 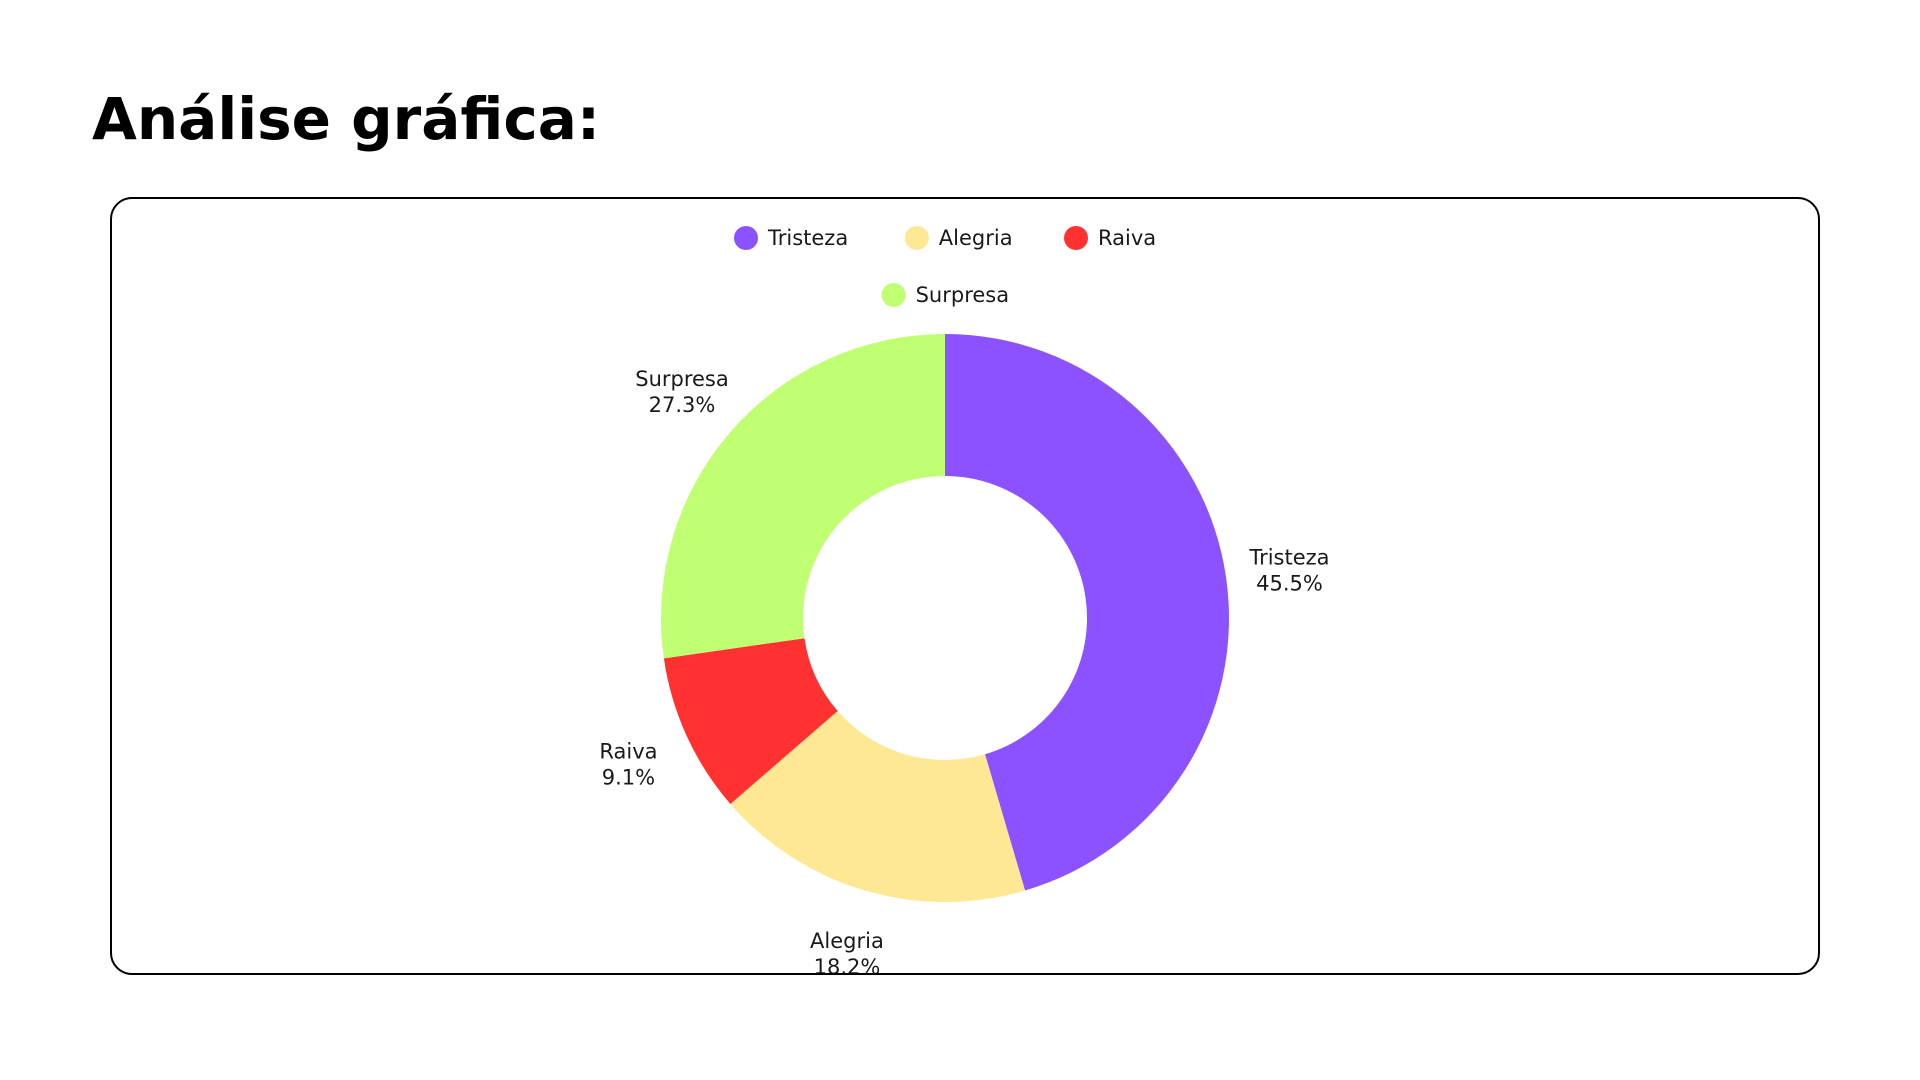 I want to click on slice-alegria, so click(x=878, y=806).